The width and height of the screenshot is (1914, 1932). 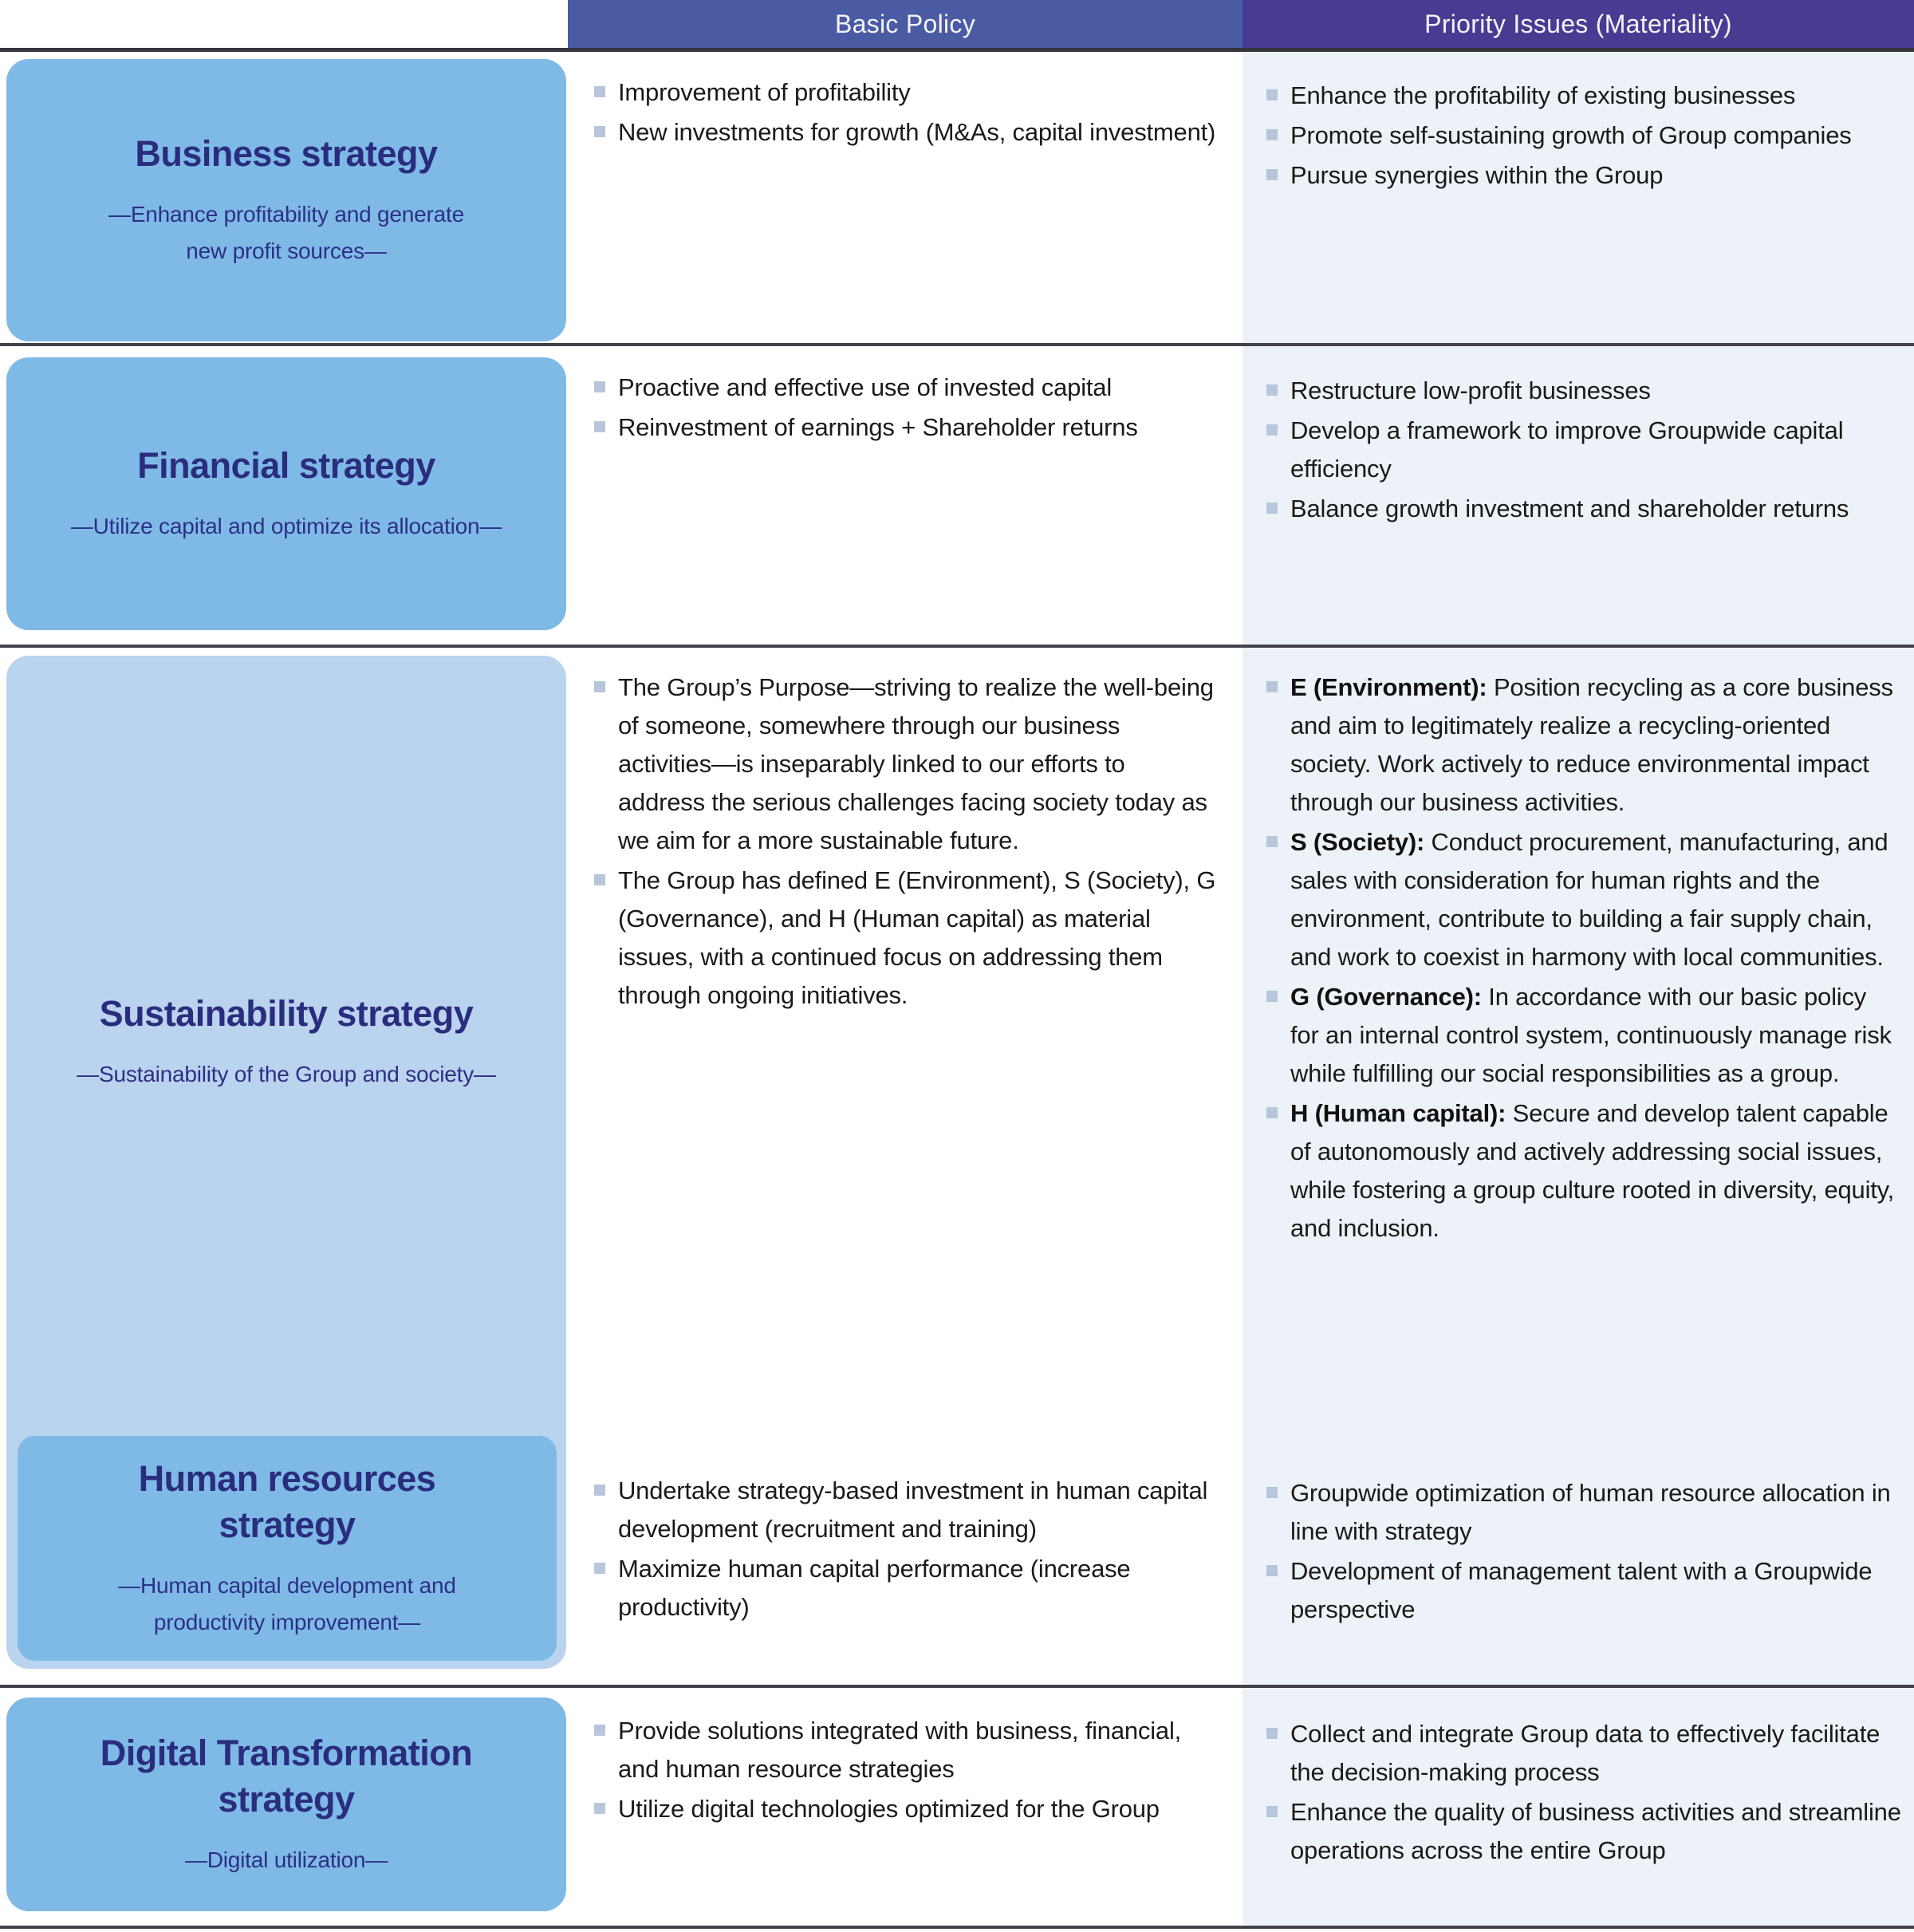 I want to click on bullet-text: Pursue synergies within the Group, so click(x=1477, y=175).